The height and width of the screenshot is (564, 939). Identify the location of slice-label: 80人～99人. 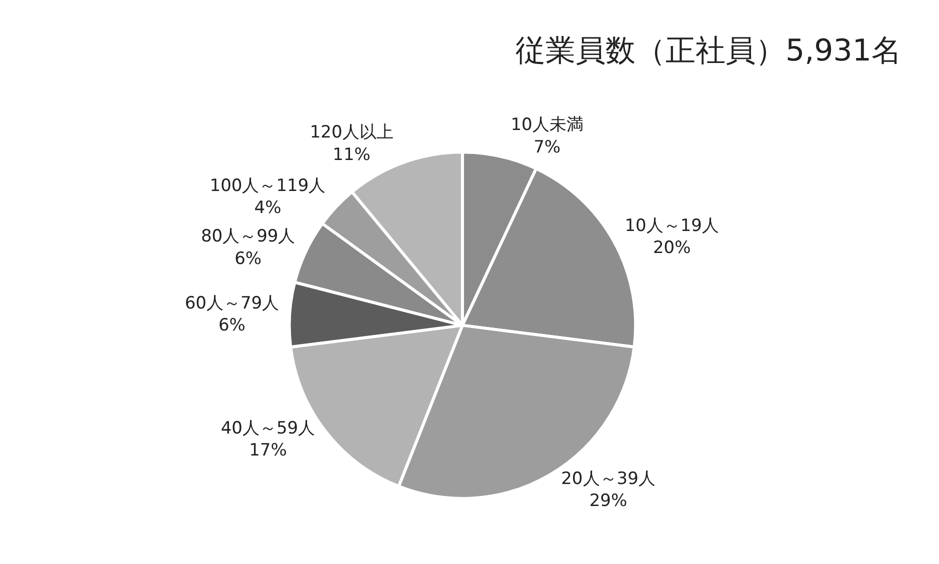
(248, 236).